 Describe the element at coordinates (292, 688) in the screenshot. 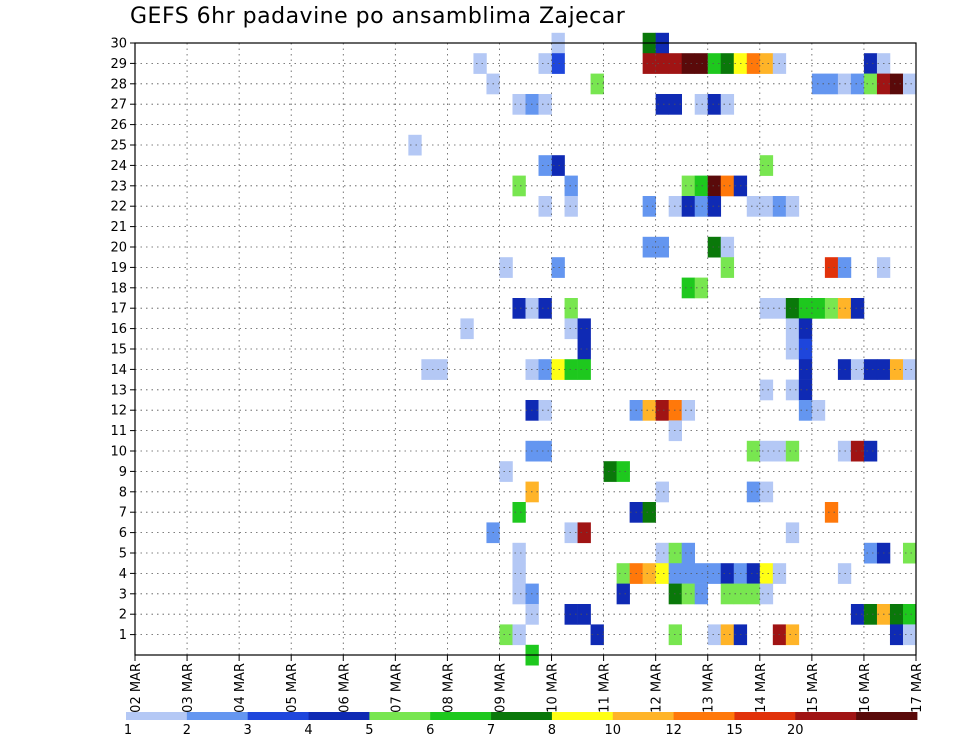

I see `x-tick-label: 05 MAR` at that location.